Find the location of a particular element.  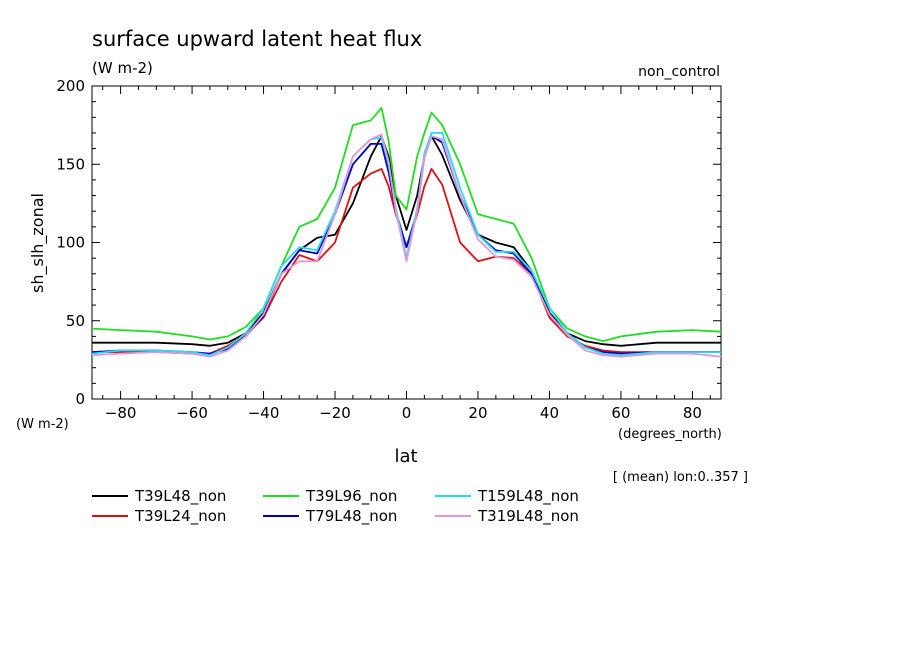

x-tick-label: −60 is located at coordinates (192, 413).